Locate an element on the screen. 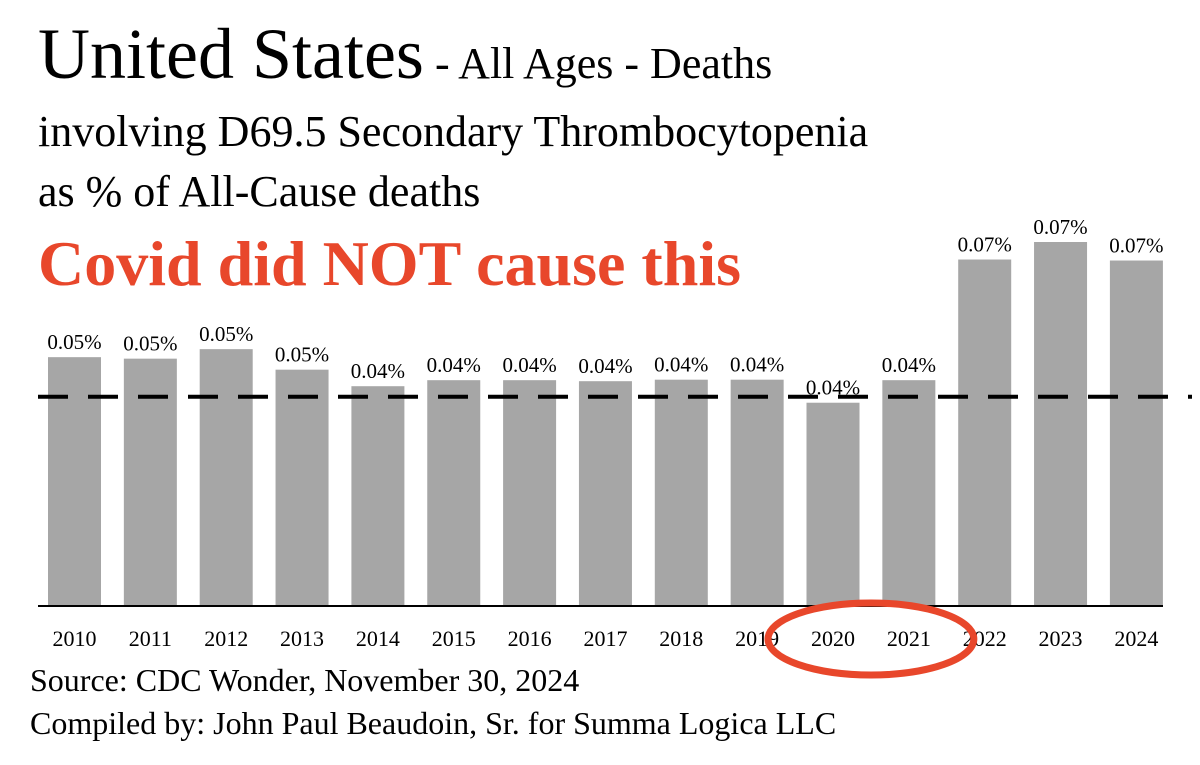 The width and height of the screenshot is (1200, 765). bar-2020 is located at coordinates (833, 504).